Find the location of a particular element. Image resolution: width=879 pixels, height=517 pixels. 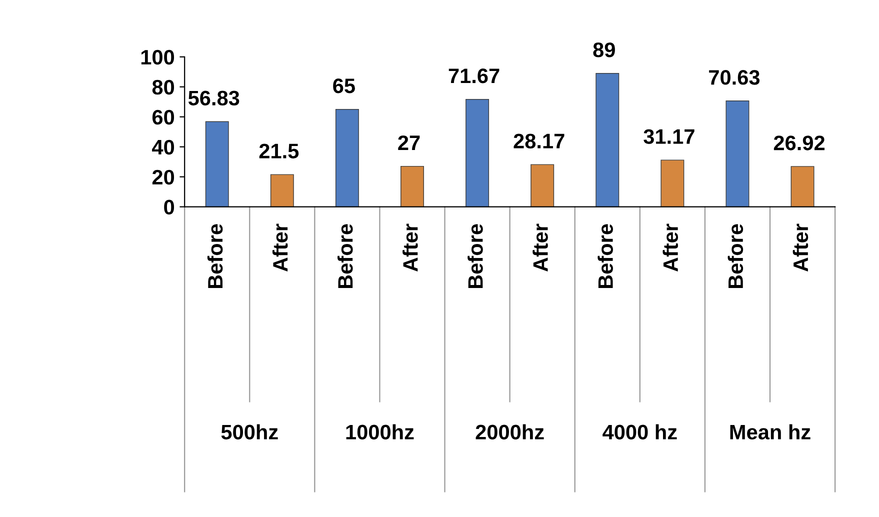

data-label: 27 is located at coordinates (409, 142).